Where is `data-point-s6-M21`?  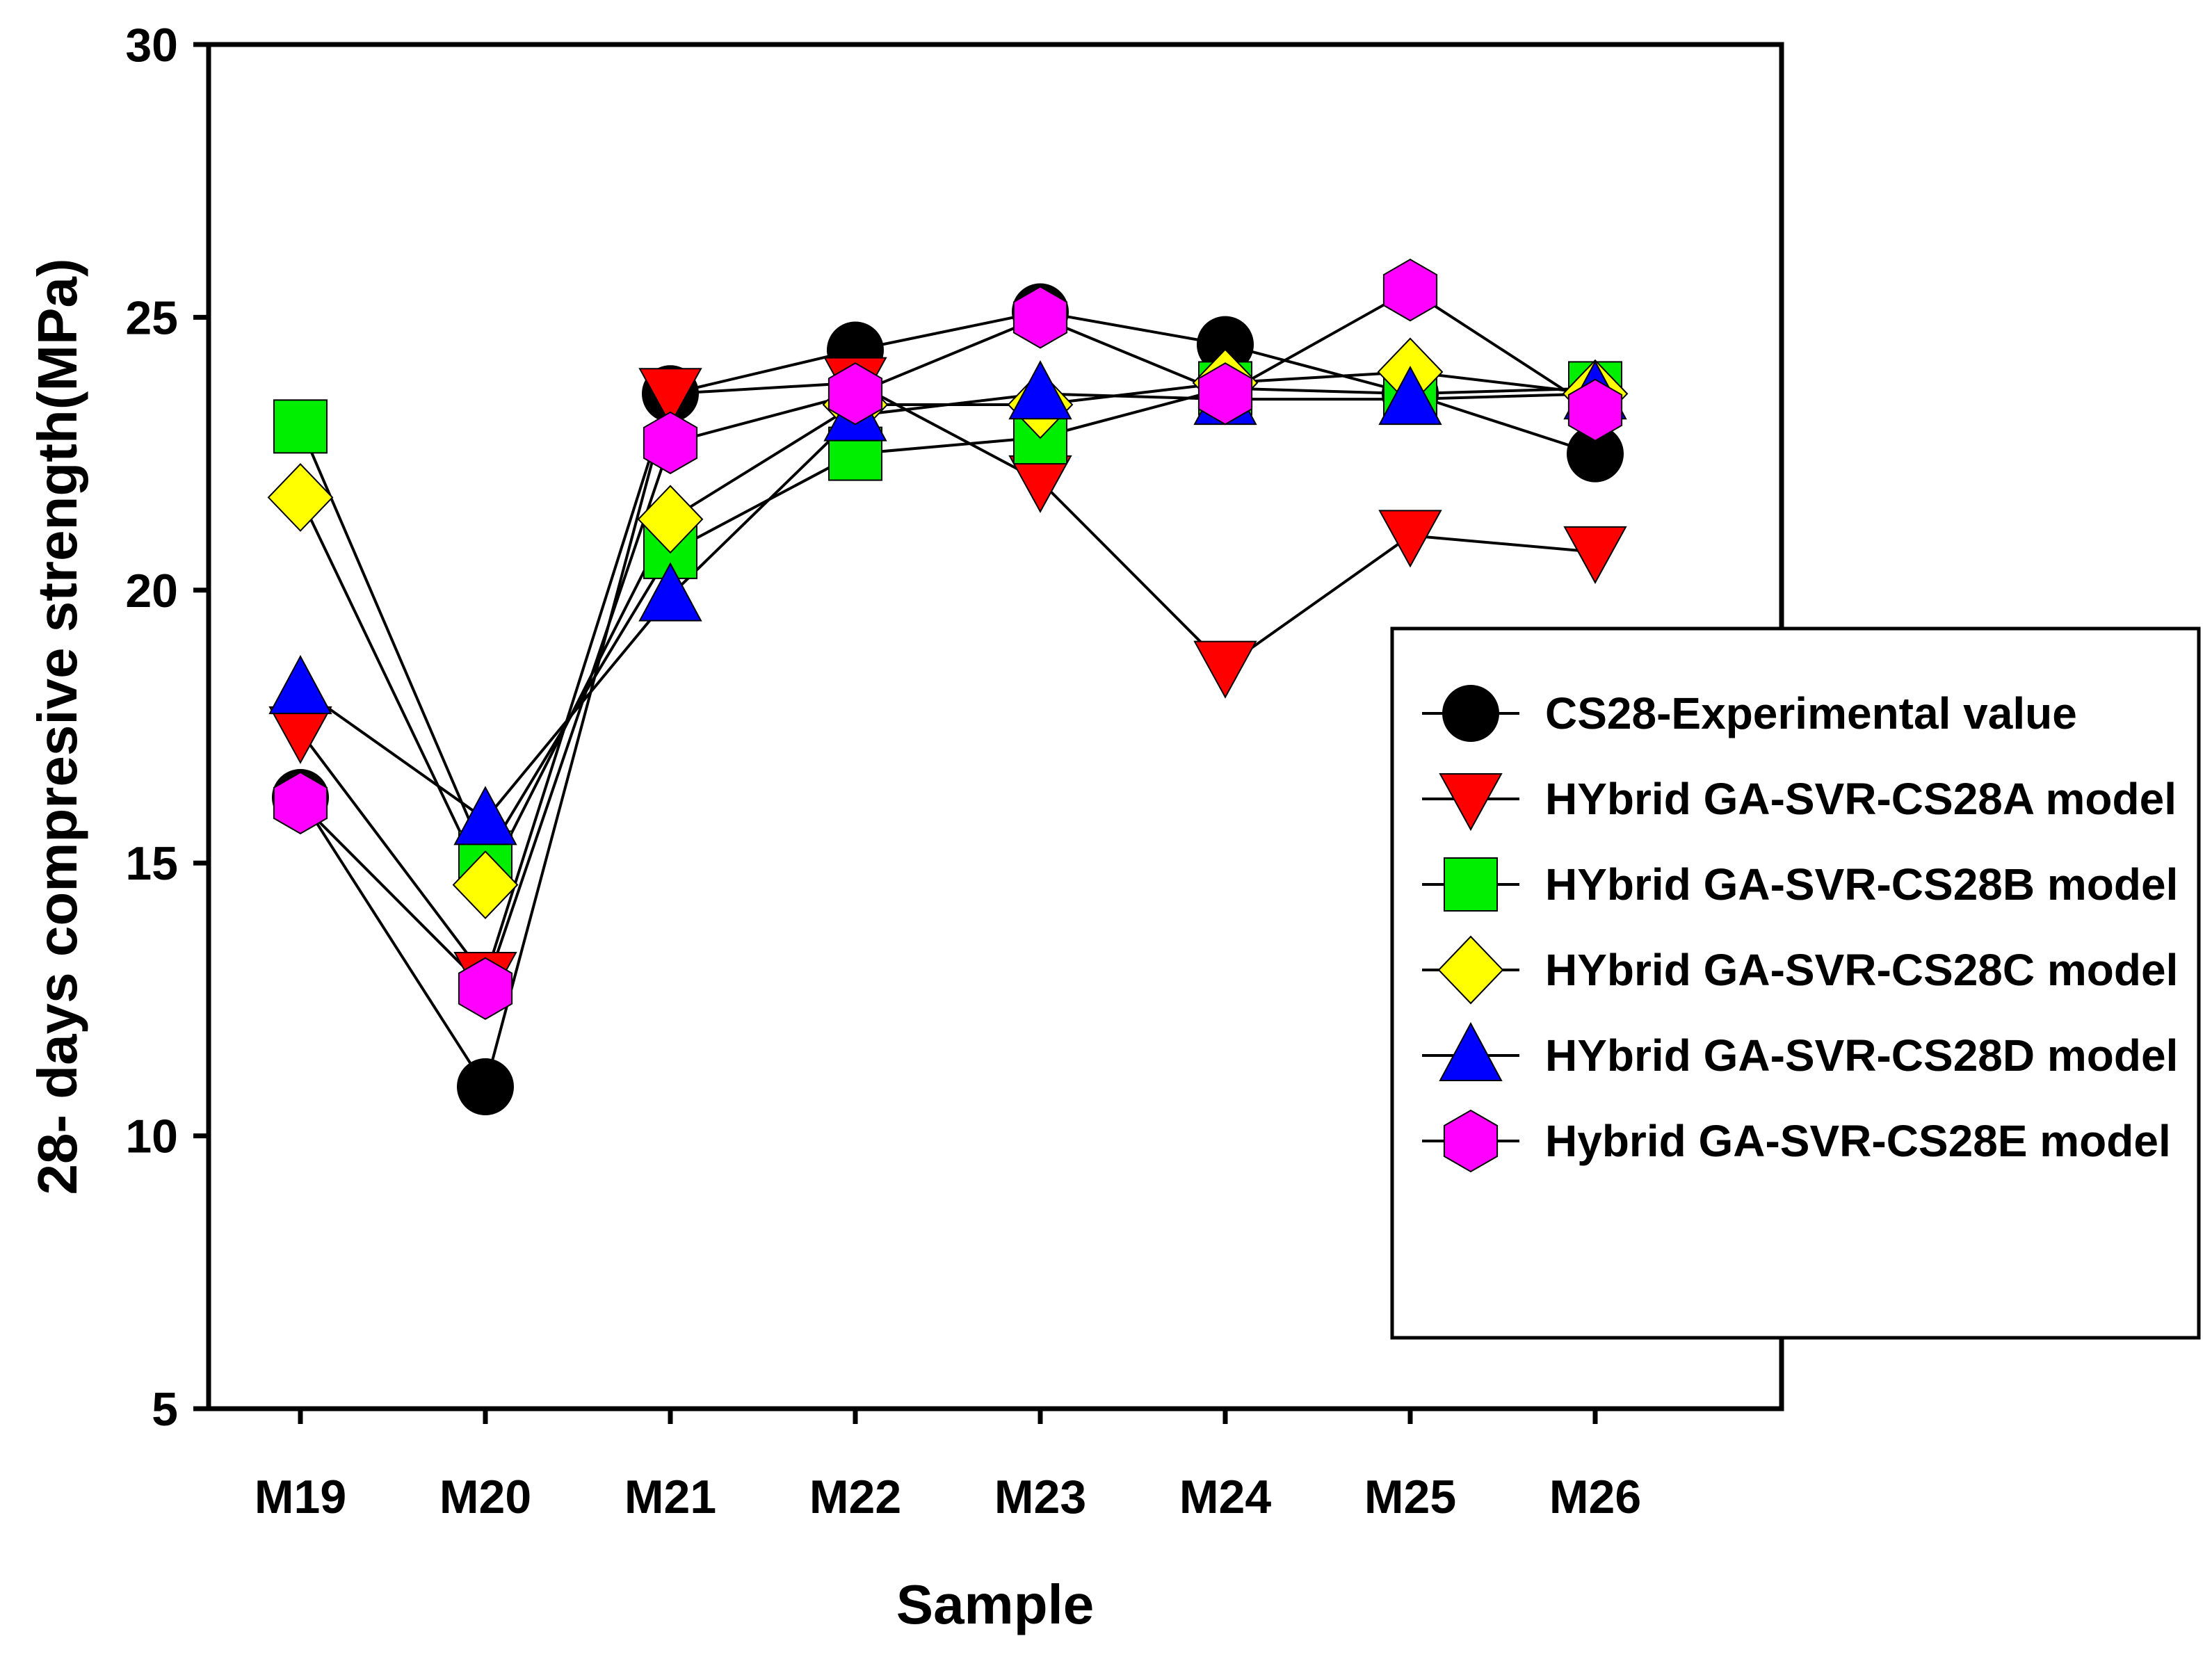
data-point-s6-M21 is located at coordinates (670, 443).